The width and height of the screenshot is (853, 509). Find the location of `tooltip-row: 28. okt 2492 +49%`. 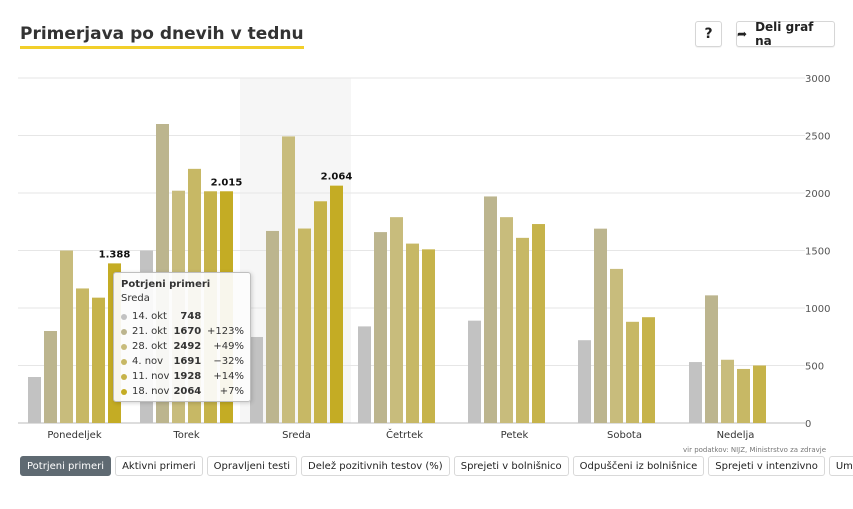

tooltip-row: 28. okt 2492 +49% is located at coordinates (182, 346).